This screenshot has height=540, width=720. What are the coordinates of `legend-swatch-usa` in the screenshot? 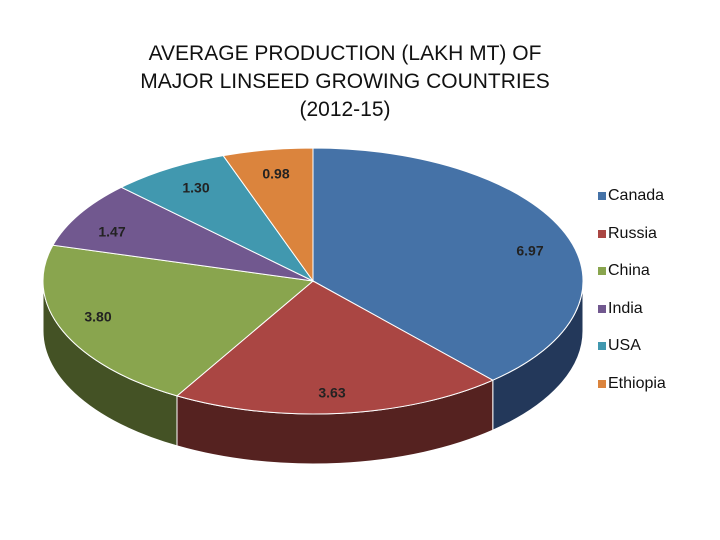 It's located at (602, 346).